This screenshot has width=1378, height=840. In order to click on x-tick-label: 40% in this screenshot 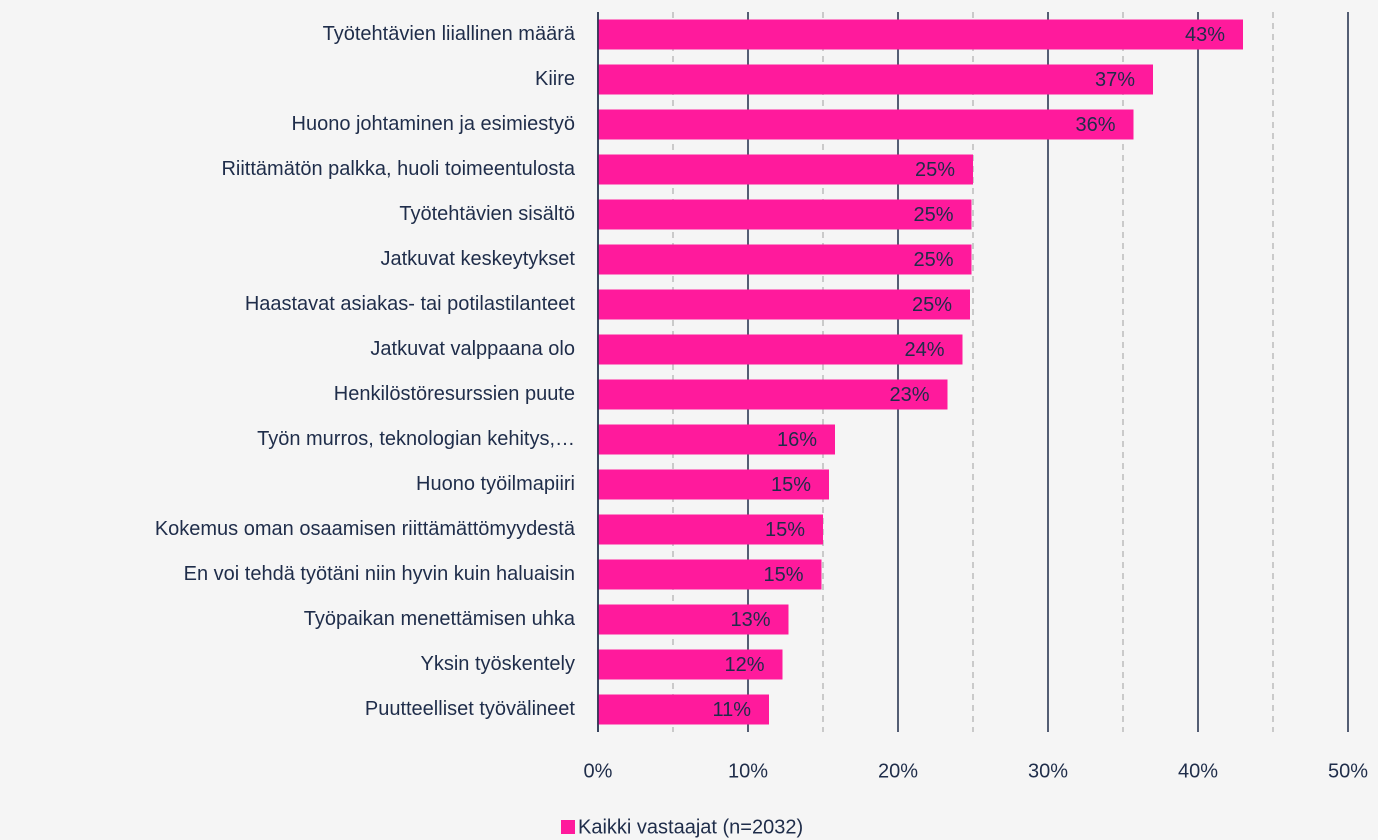, I will do `click(1198, 771)`.